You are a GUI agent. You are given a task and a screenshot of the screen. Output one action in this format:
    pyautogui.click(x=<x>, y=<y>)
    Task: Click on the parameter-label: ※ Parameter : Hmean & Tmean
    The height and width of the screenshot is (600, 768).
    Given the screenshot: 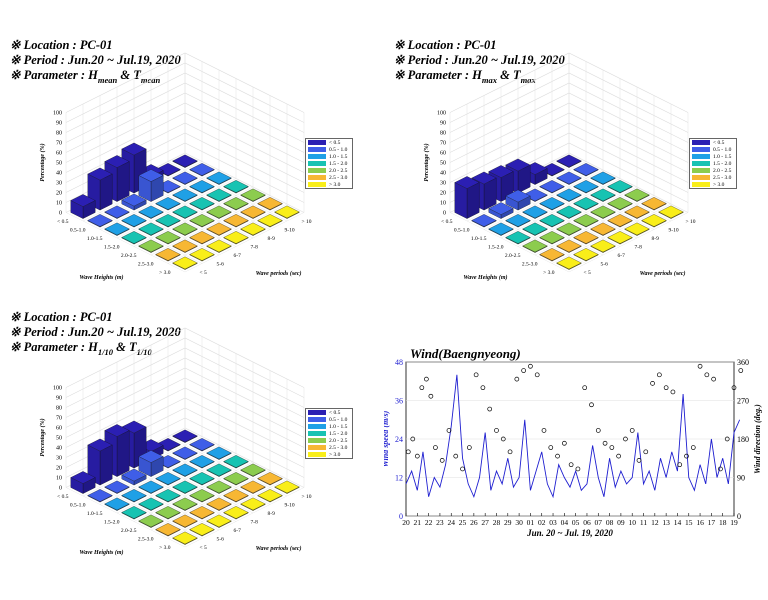 What is the action you would take?
    pyautogui.click(x=85, y=76)
    